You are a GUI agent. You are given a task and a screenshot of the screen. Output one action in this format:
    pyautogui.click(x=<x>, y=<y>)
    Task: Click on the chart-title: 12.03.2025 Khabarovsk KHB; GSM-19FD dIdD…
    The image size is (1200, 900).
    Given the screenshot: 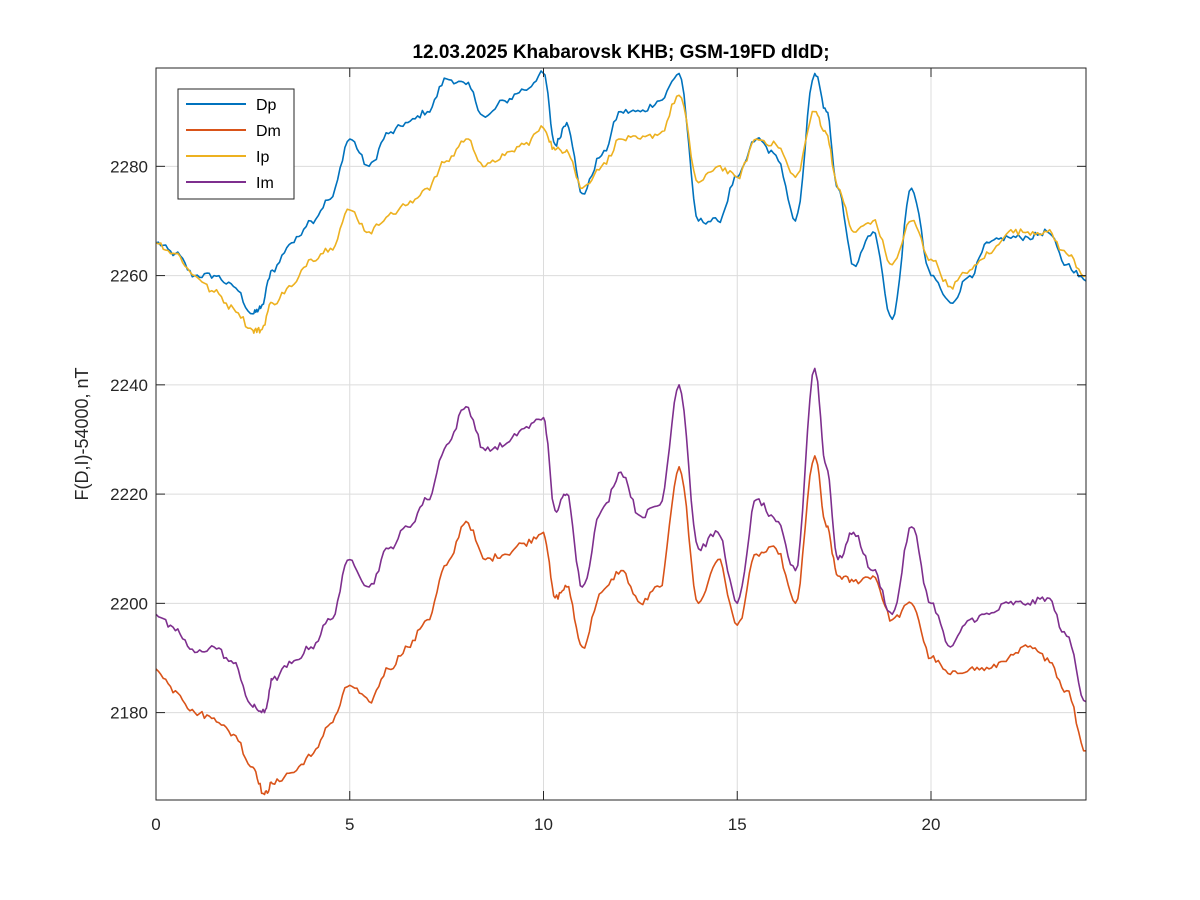 What is the action you would take?
    pyautogui.click(x=620, y=52)
    